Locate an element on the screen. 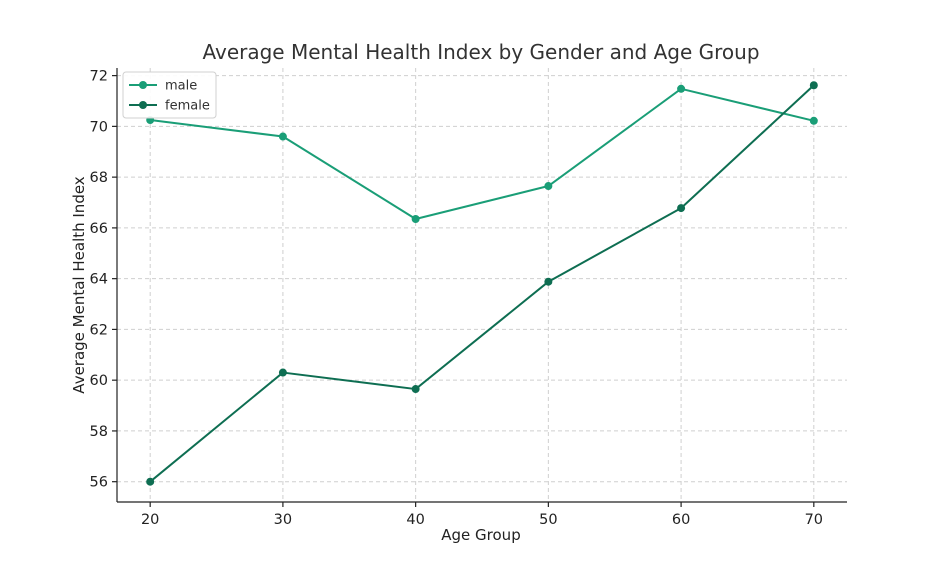  x-tick-label: 70 is located at coordinates (814, 520).